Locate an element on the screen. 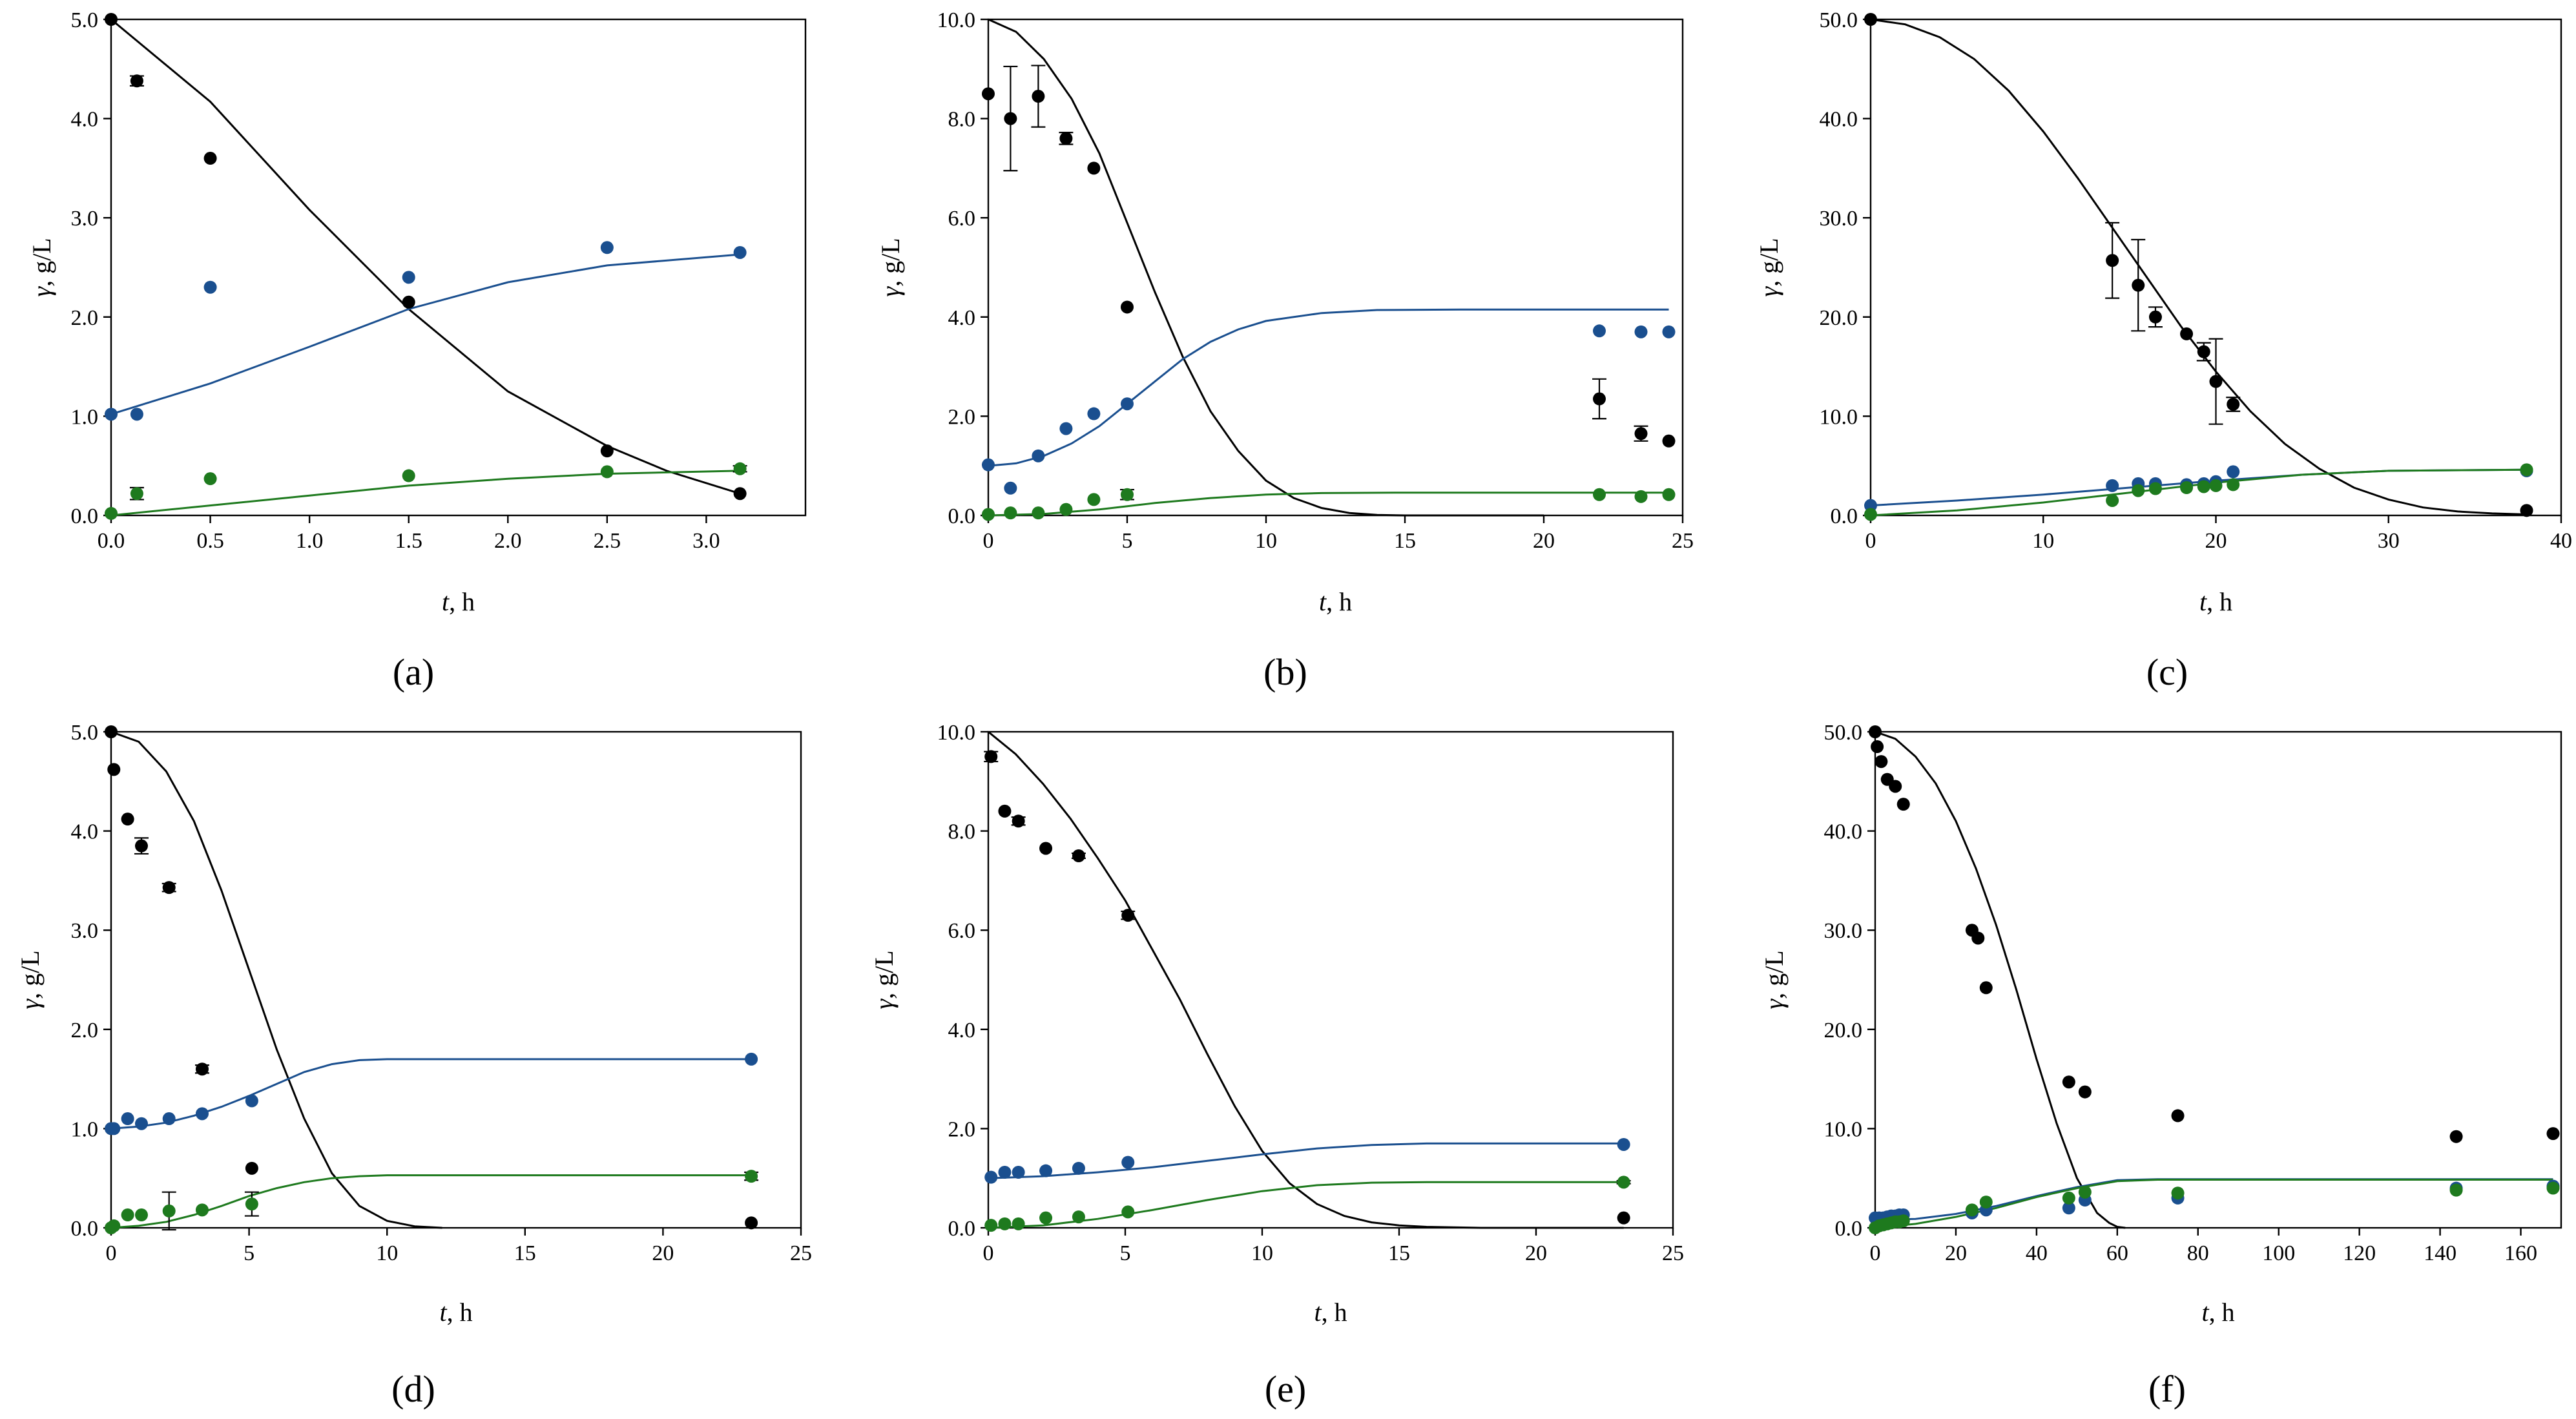  axes-layer: 0 10 20 30 40 0.0 10.0 20.0 30.0 40.0 50.0 is located at coordinates (2196, 280).